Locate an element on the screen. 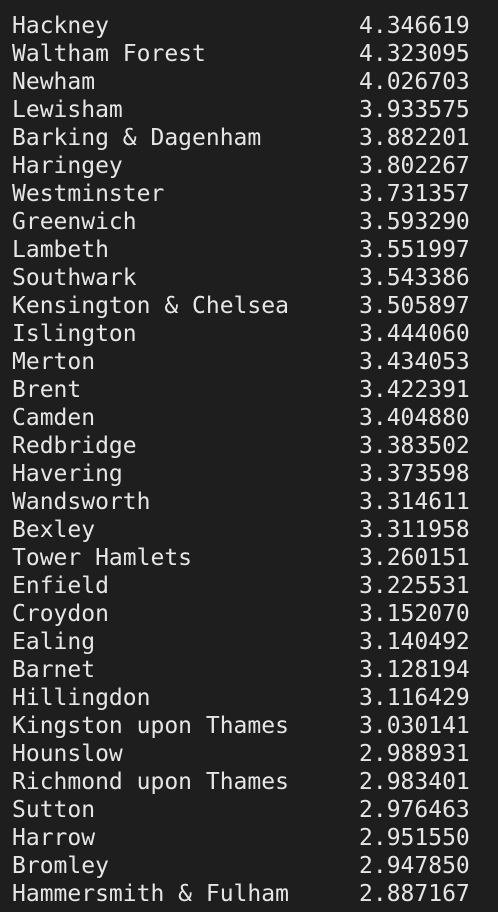  borough-name: Barking & Dagenham is located at coordinates (137, 138).